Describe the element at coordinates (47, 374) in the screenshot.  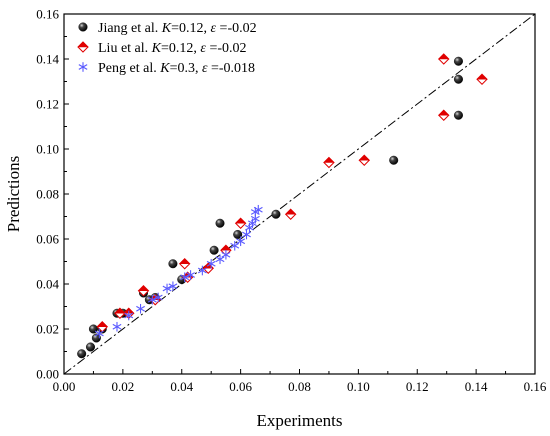
I see `y-tick-label: 0.00` at that location.